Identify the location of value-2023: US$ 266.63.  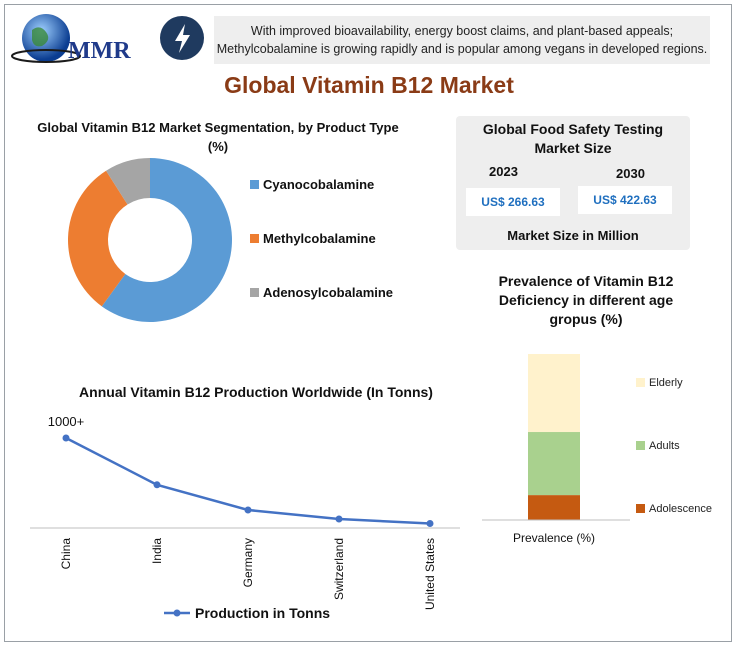
(513, 202).